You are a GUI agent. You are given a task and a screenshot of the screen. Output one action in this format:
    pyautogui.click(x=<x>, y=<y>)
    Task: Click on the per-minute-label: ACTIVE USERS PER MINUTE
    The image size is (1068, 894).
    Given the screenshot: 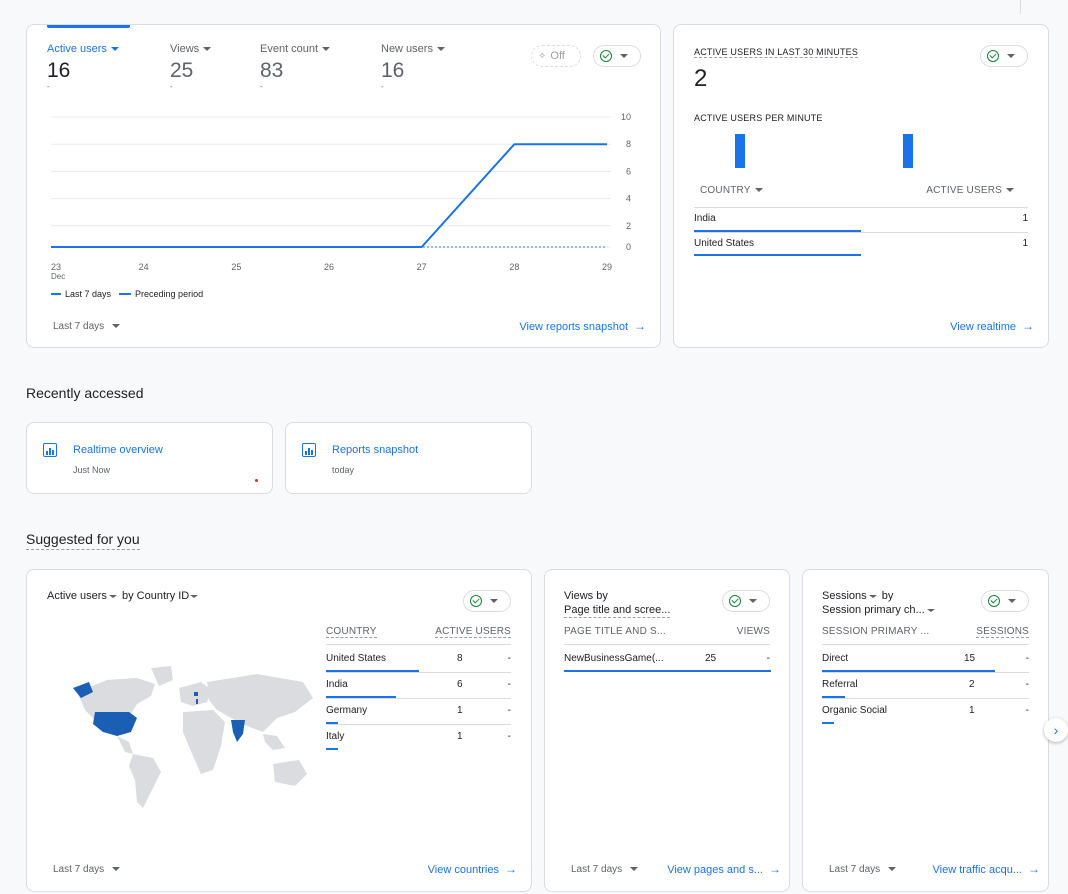 What is the action you would take?
    pyautogui.click(x=758, y=118)
    